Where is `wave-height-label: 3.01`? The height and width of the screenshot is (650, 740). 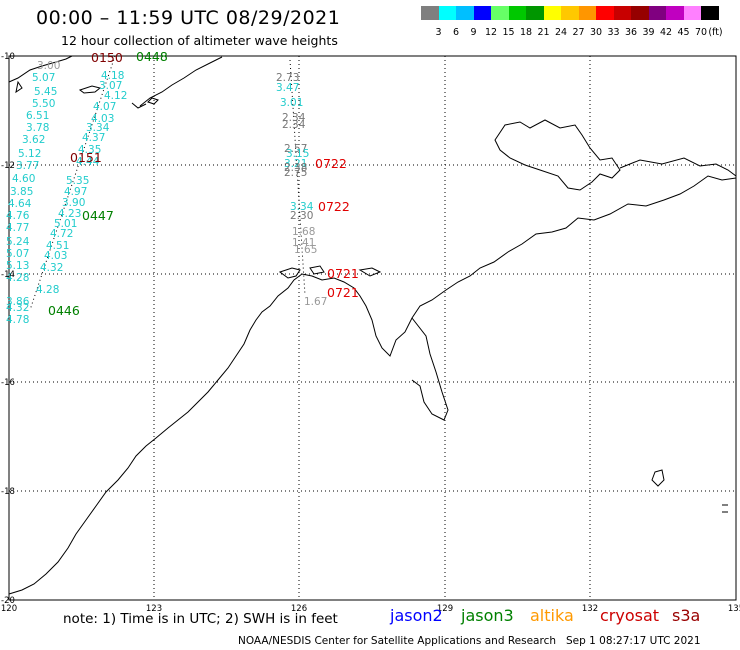
wave-height-label: 3.01 is located at coordinates (291, 103).